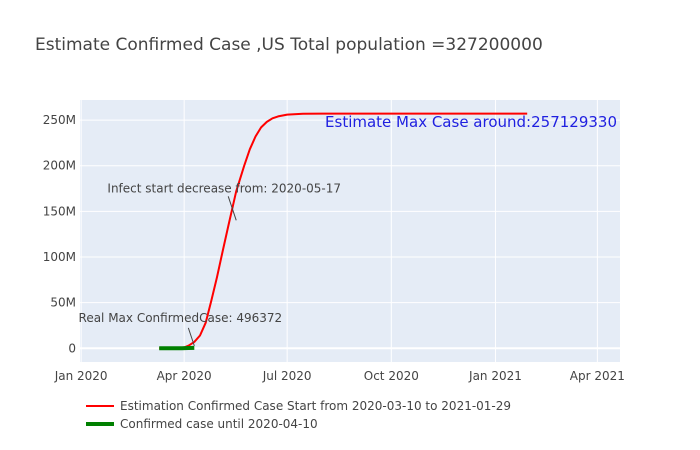 The image size is (700, 450). Describe the element at coordinates (219, 424) in the screenshot. I see `legend-label-confirmed: Confirmed case until 2020-04-10` at that location.